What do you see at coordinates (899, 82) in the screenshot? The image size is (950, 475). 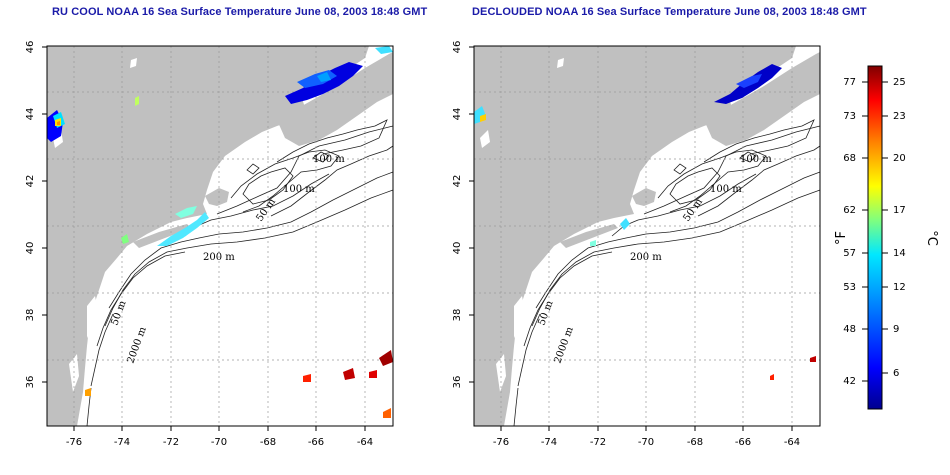 I see `celsius-tick: 25` at bounding box center [899, 82].